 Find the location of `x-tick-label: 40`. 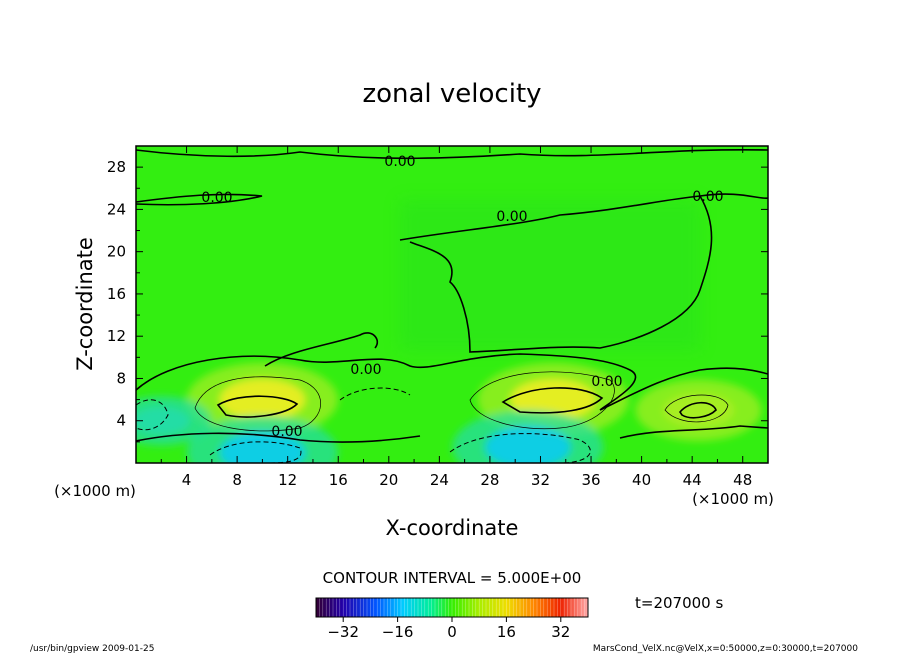

x-tick-label: 40 is located at coordinates (641, 480).